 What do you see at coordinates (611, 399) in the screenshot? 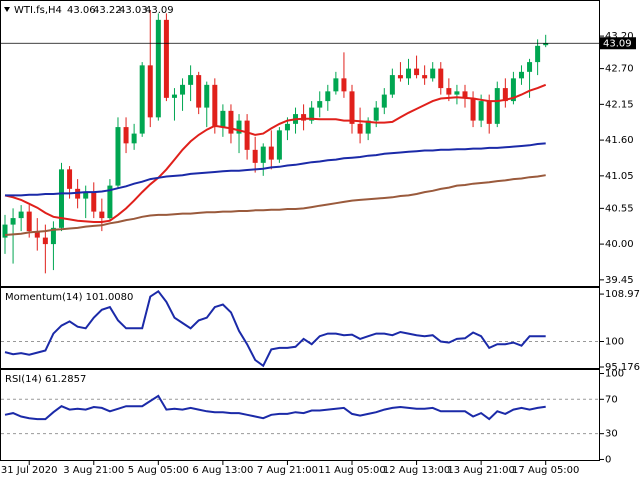
I see `y-tick-label: 70` at bounding box center [611, 399].